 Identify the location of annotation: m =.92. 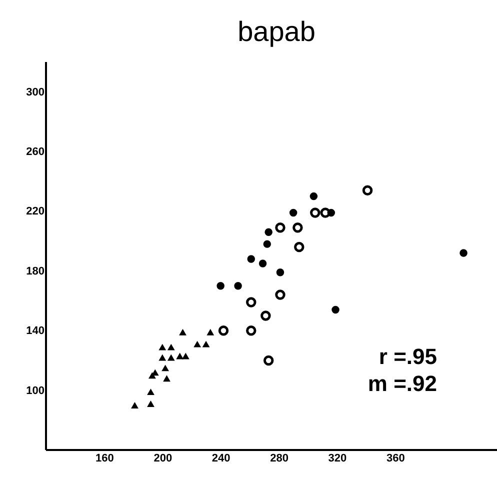
(402, 383).